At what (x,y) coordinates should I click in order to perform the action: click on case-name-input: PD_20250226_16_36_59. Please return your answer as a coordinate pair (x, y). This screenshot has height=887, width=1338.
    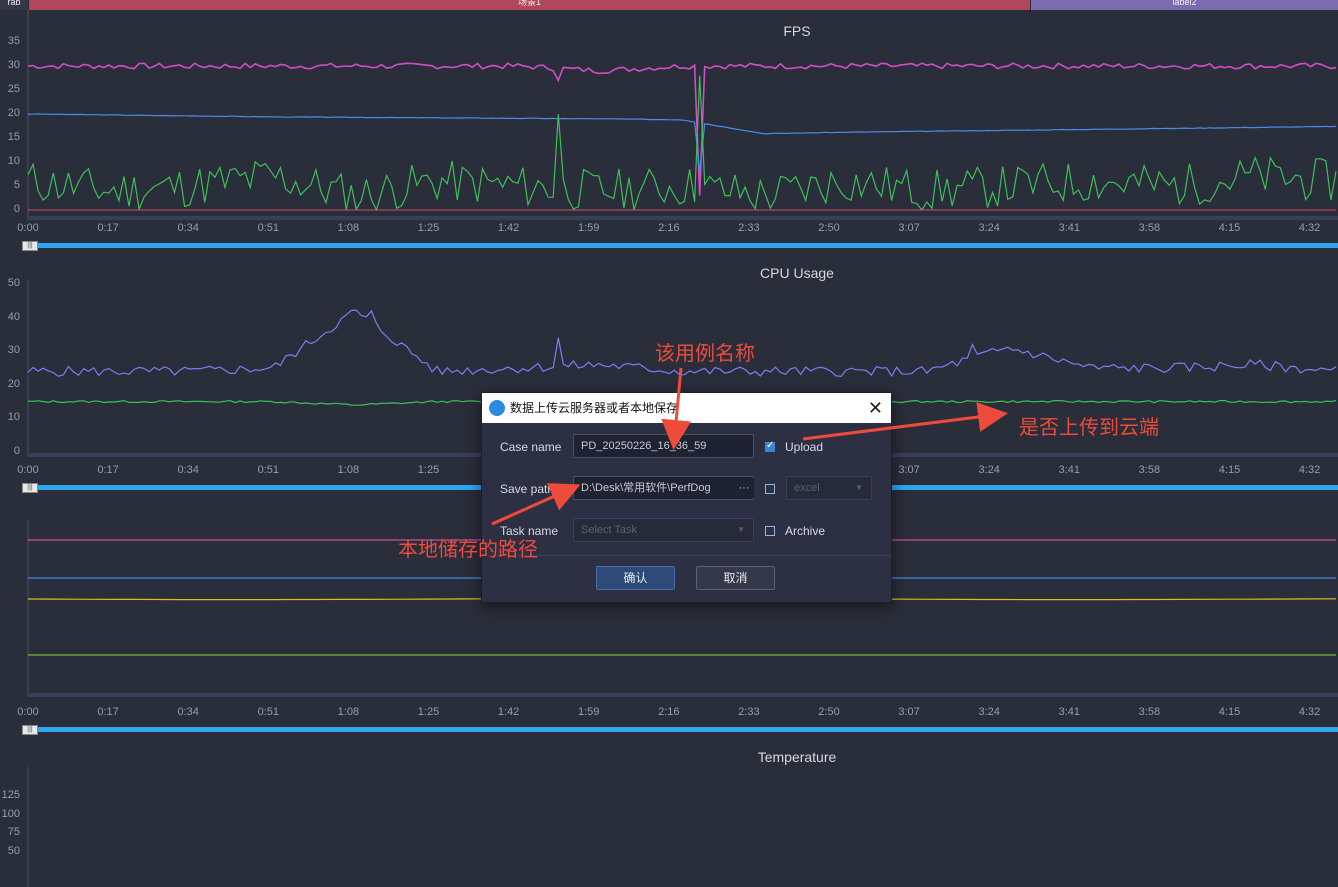
    Looking at the image, I should click on (663, 446).